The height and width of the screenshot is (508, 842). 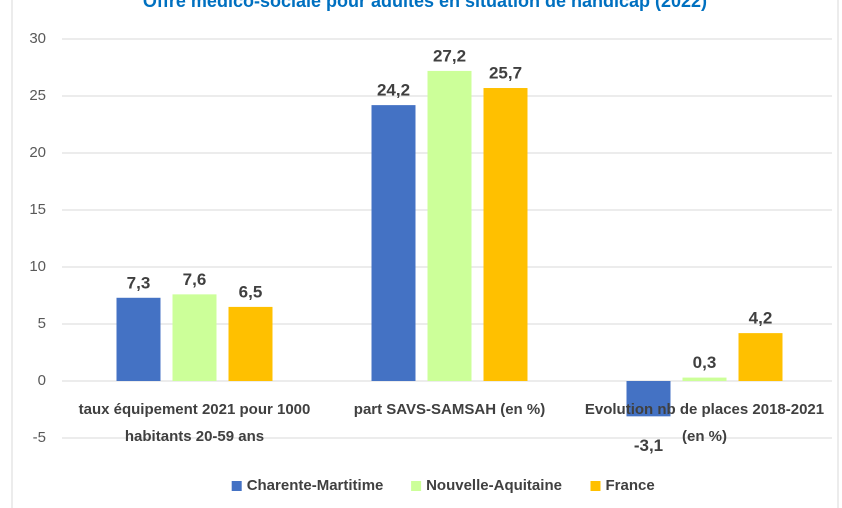 I want to click on y-tick-label: -5, so click(x=39, y=437).